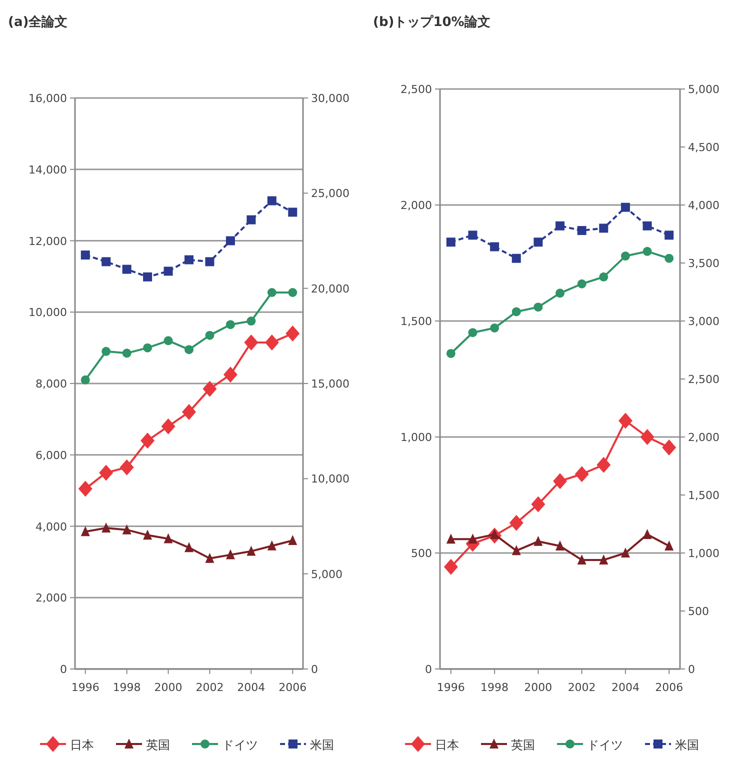 The width and height of the screenshot is (731, 771). Describe the element at coordinates (416, 89) in the screenshot. I see `y-tick-label: 2,500` at that location.